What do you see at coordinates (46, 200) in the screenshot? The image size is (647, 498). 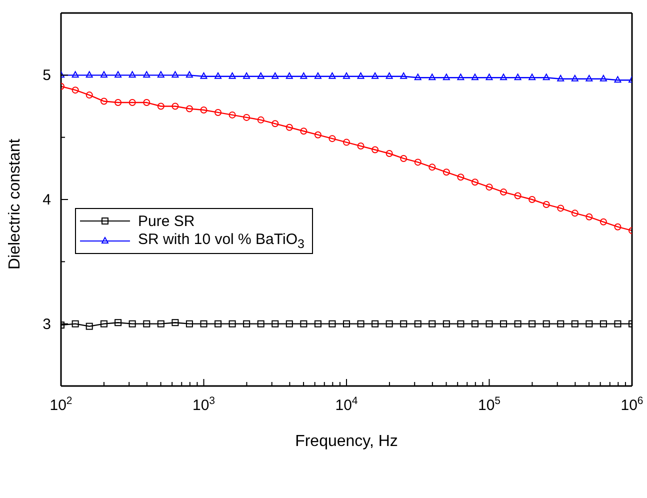 I see `y-tick-label: 4` at bounding box center [46, 200].